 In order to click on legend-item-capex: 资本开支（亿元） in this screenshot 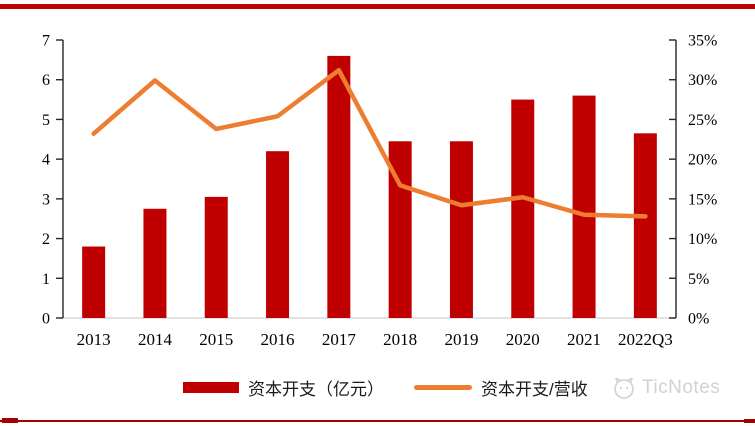, I will do `click(283, 387)`.